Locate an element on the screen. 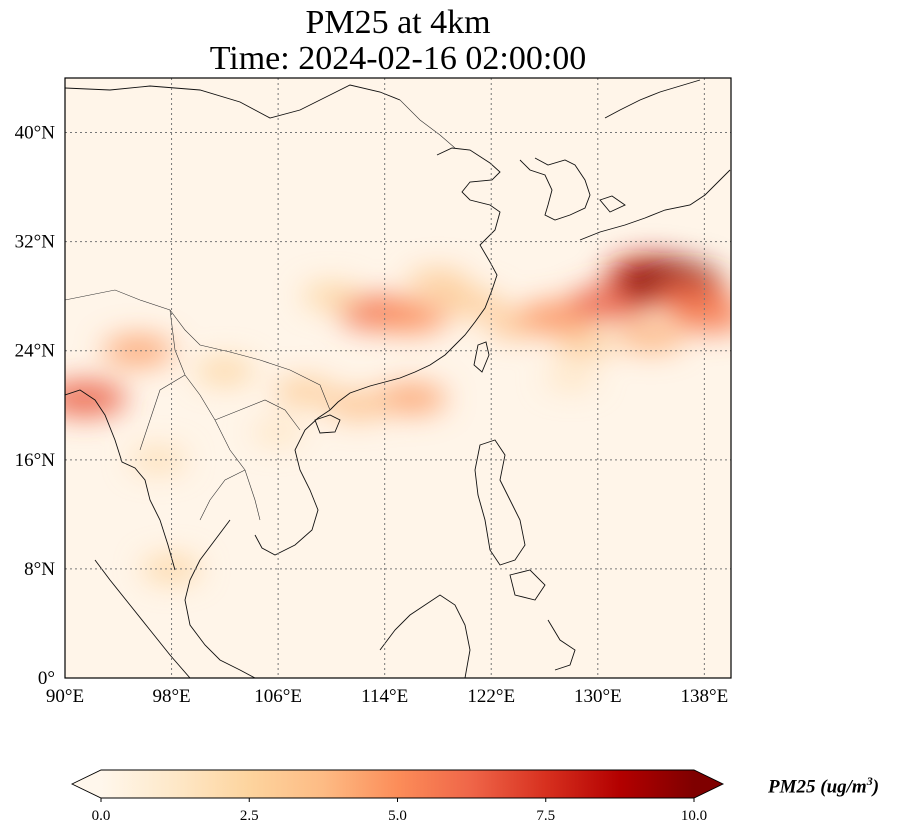  colorbar-title-text: PM25 (ug/m is located at coordinates (817, 787).